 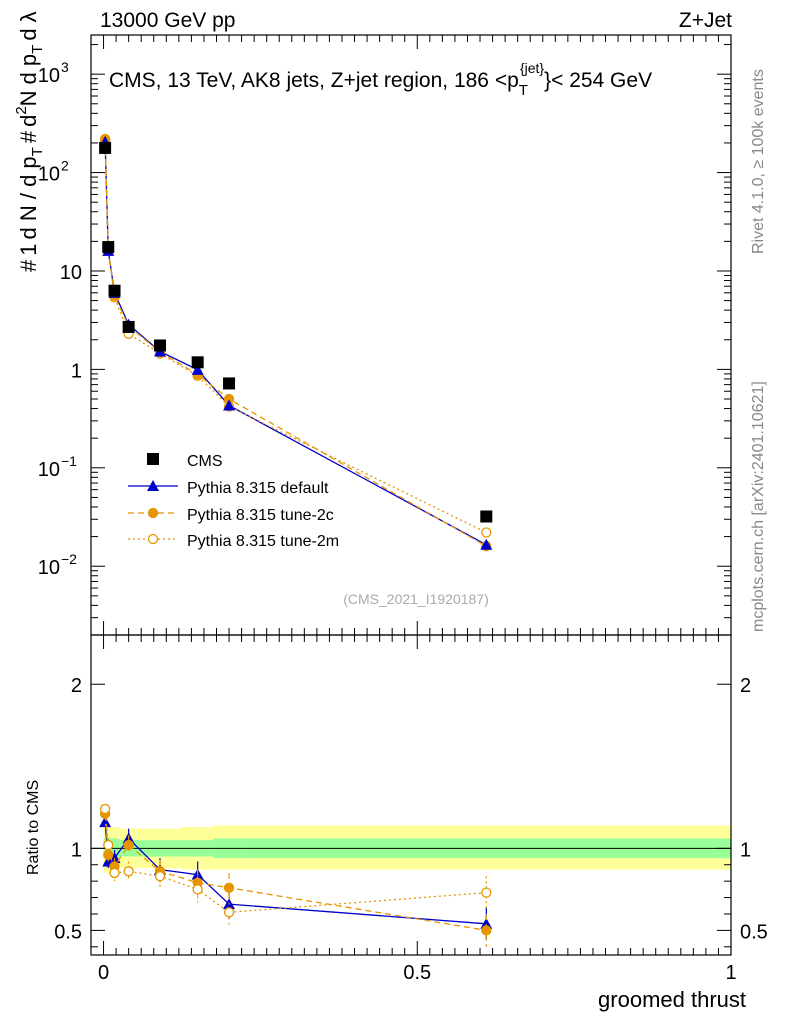 What do you see at coordinates (65, 67) in the screenshot?
I see `main-y-tick-exponent: 3` at bounding box center [65, 67].